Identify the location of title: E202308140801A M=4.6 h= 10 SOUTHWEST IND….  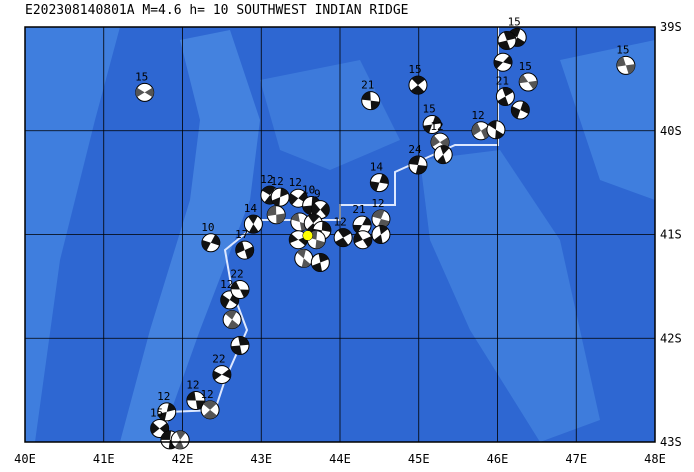
(217, 10).